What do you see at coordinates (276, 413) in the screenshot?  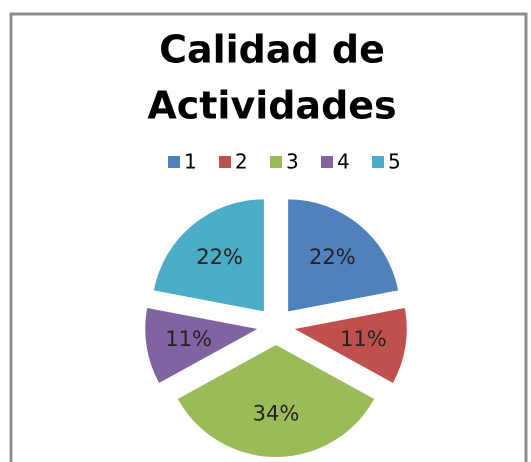 I see `data-label: 34%` at bounding box center [276, 413].